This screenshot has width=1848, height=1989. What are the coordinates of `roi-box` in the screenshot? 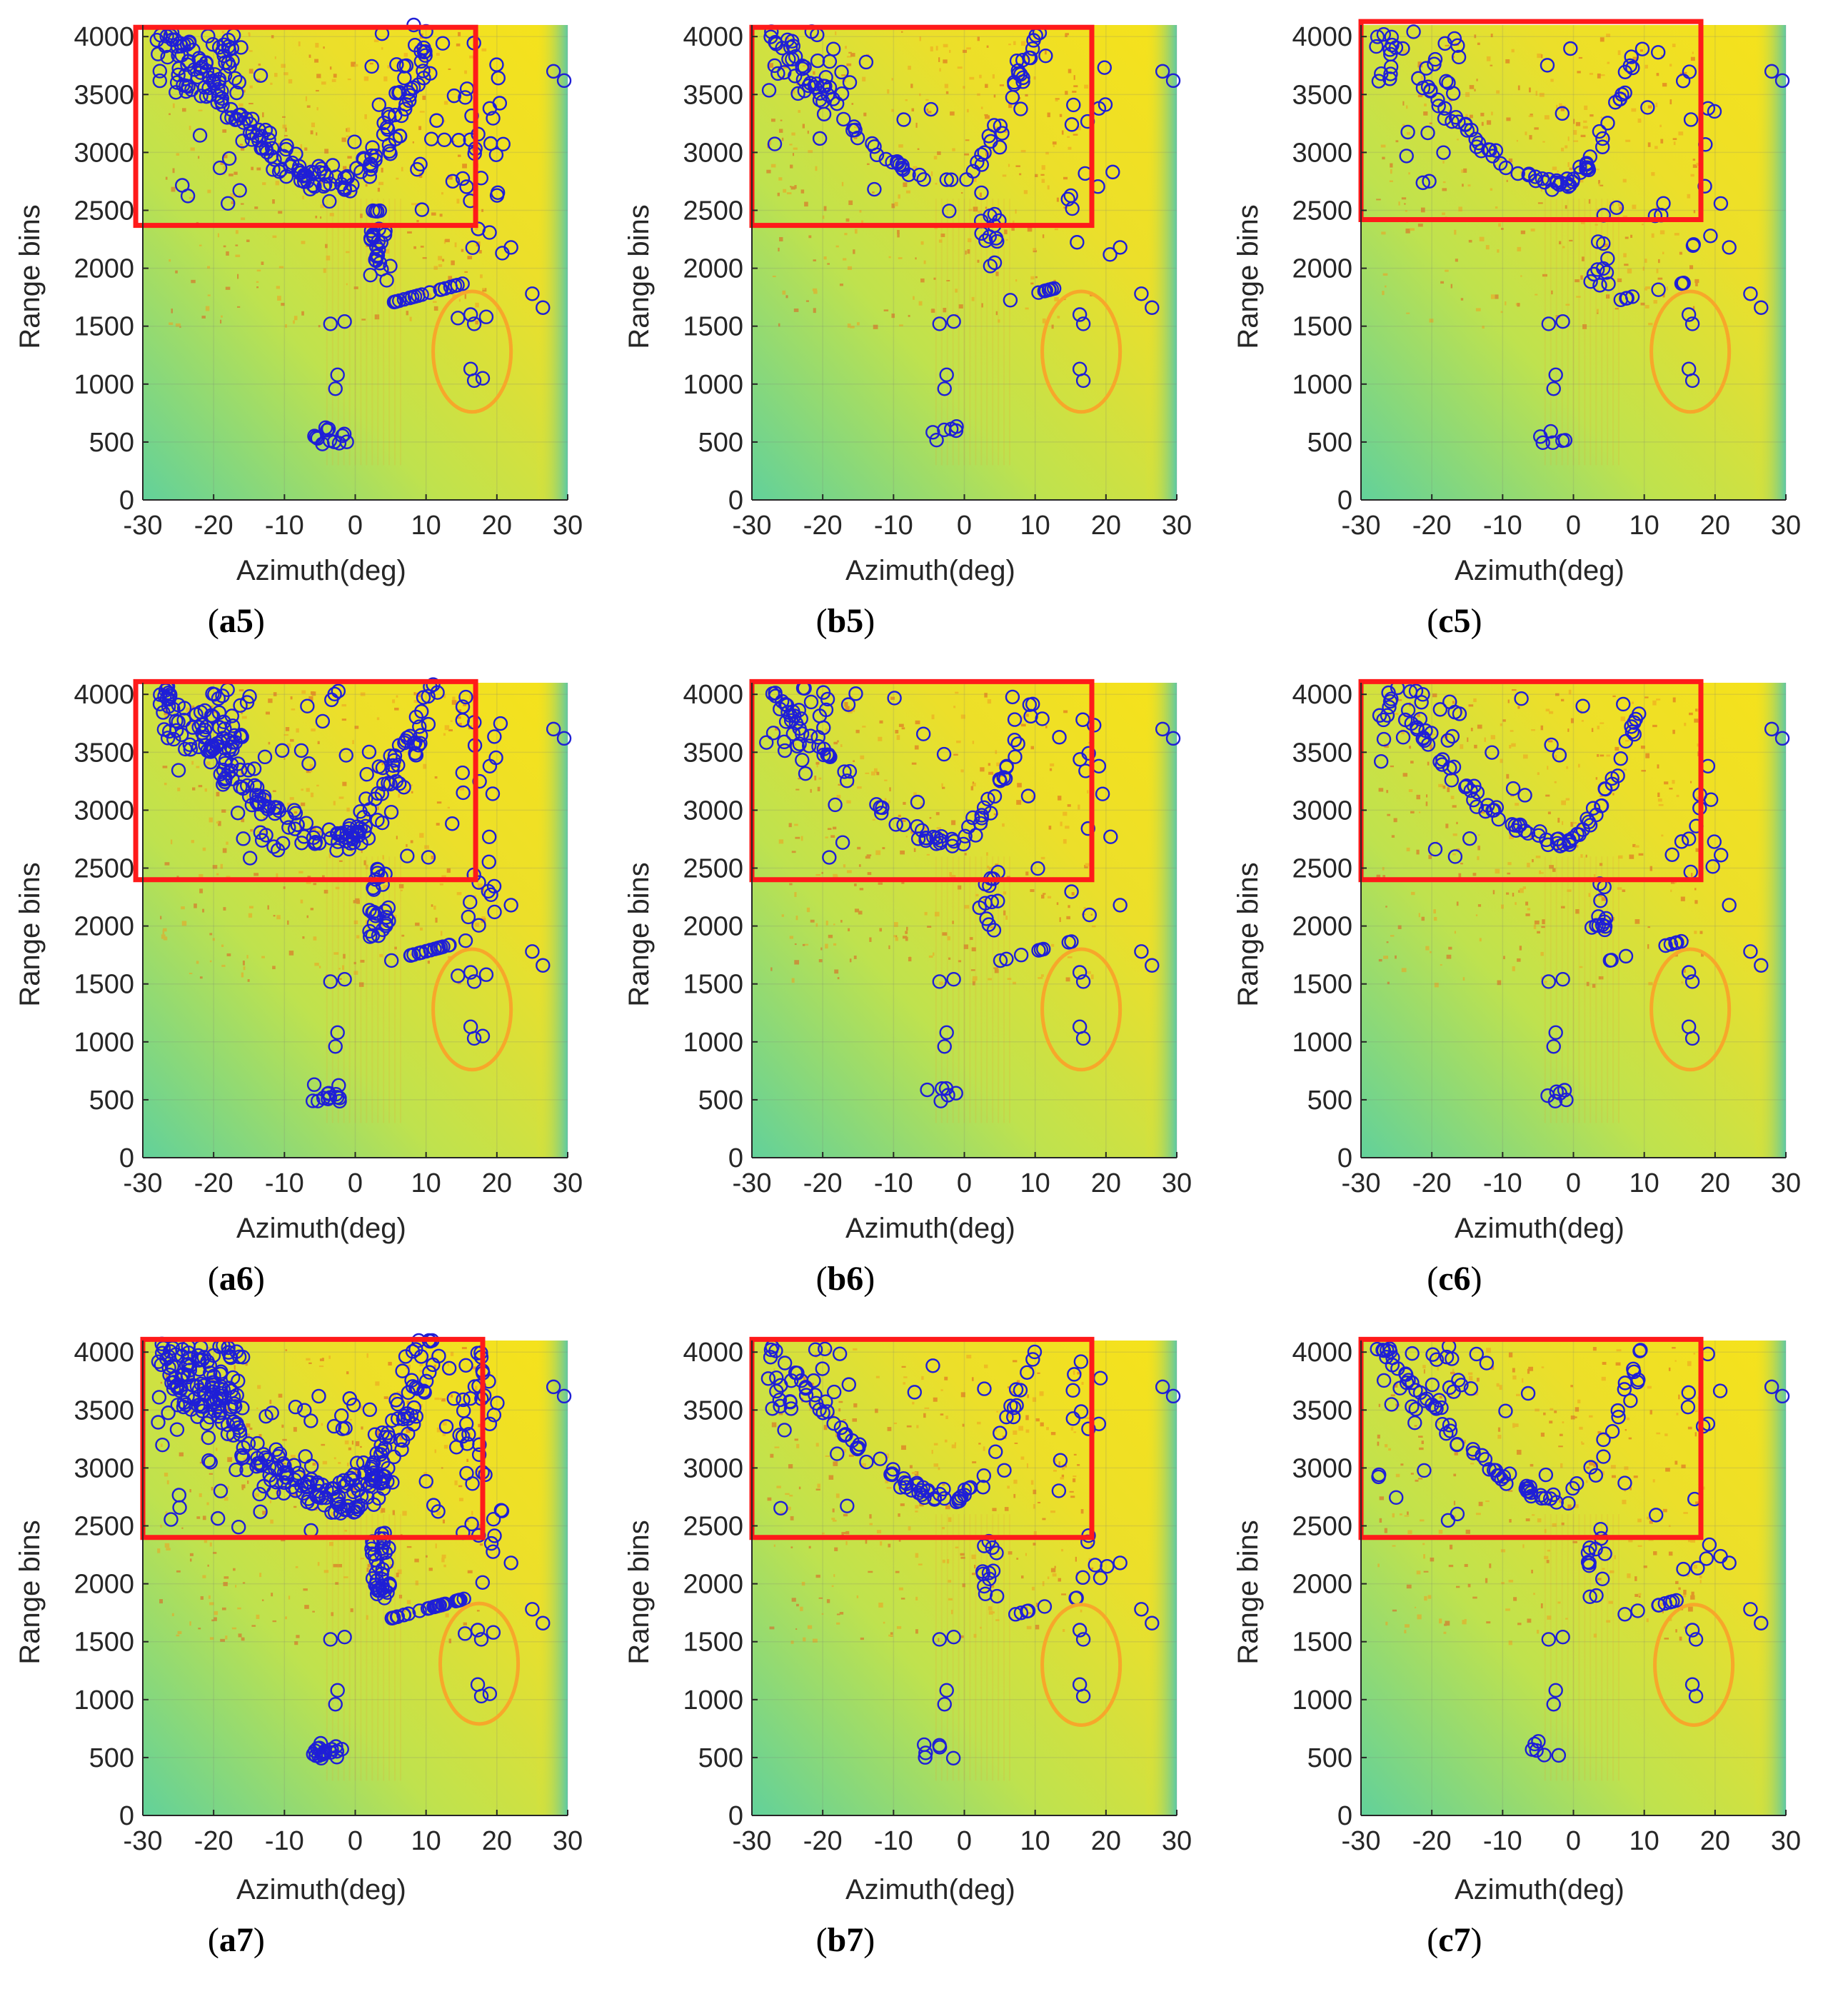 It's located at (305, 780).